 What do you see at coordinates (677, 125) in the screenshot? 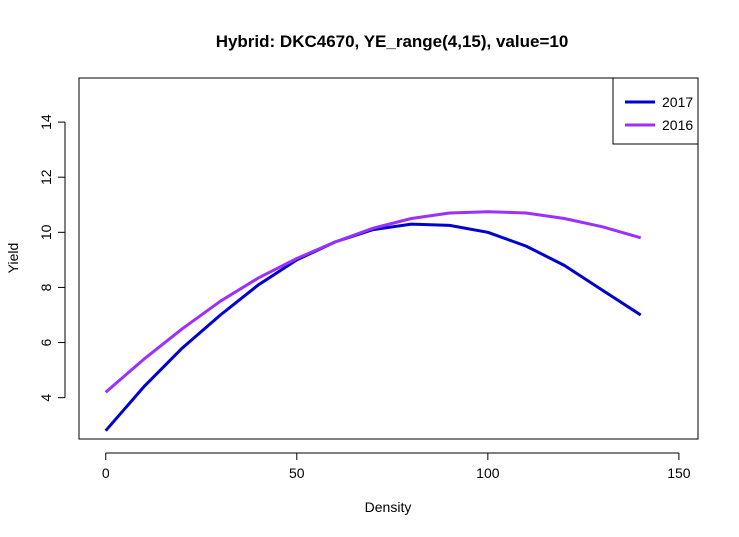
I see `legend-label-2016: 2016` at bounding box center [677, 125].